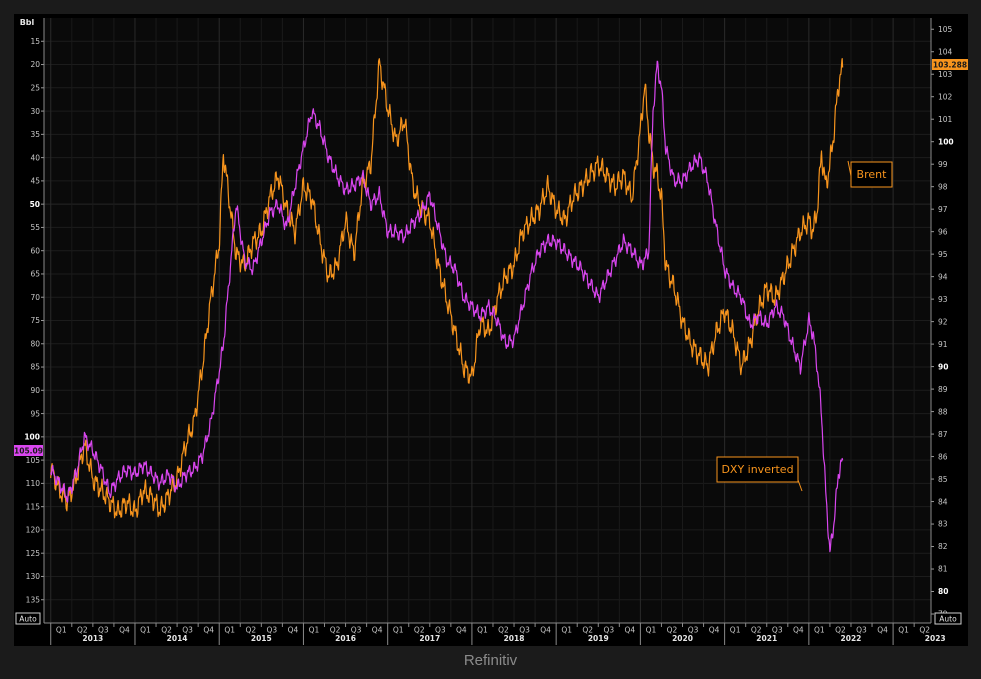 This screenshot has height=679, width=981. I want to click on right-tick-label: 95, so click(943, 254).